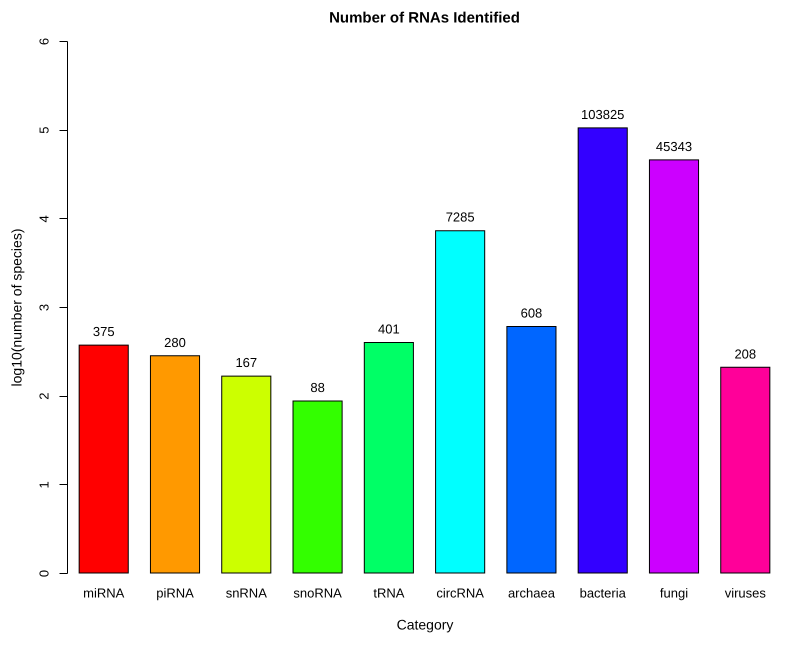  Describe the element at coordinates (531, 313) in the screenshot. I see `annotation: 608` at that location.